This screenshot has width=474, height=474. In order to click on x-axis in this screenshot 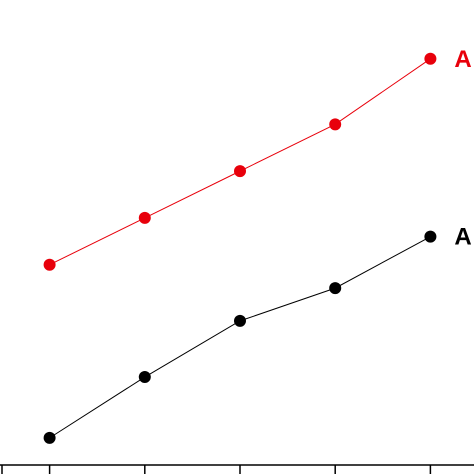, I will do `click(237, 469)`.